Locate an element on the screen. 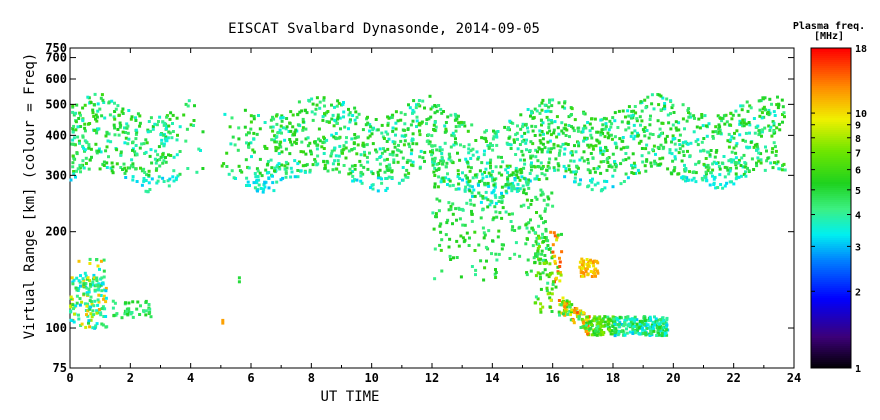 Image resolution: width=880 pixels, height=420 pixels. colorbar-tick-label: 3 is located at coordinates (858, 247).